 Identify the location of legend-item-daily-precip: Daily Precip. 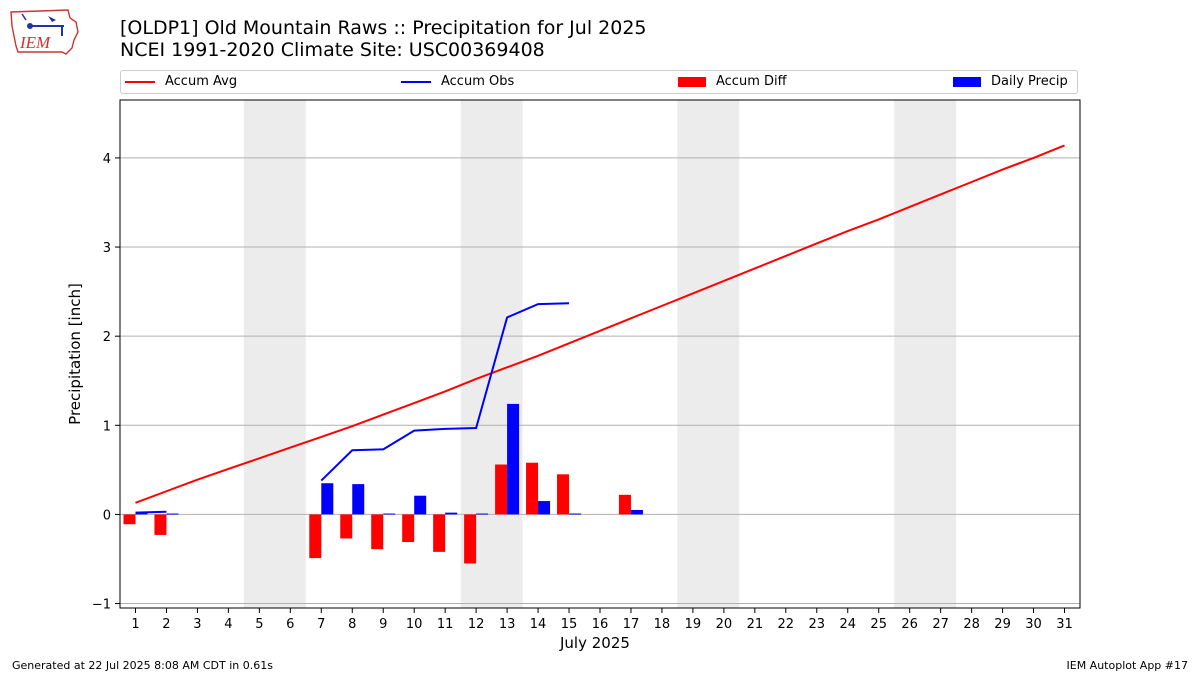
(1010, 81).